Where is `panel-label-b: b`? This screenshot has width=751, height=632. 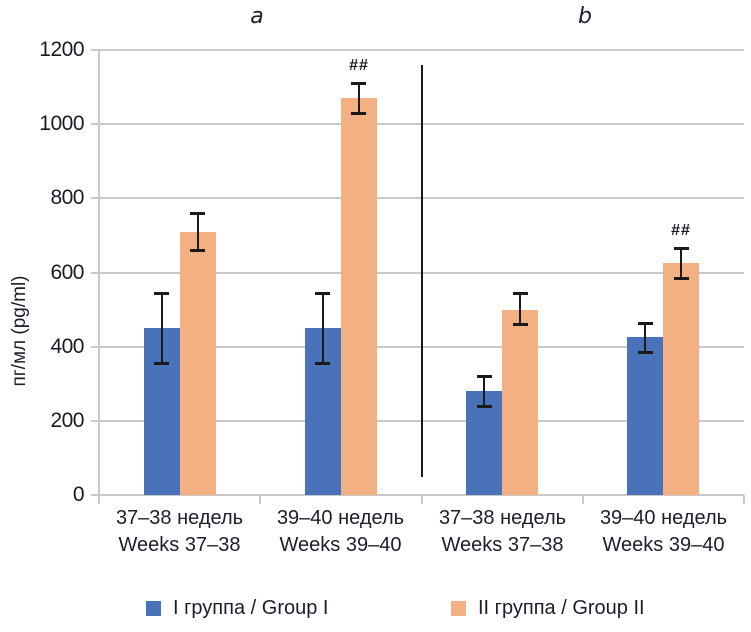
panel-label-b: b is located at coordinates (585, 16).